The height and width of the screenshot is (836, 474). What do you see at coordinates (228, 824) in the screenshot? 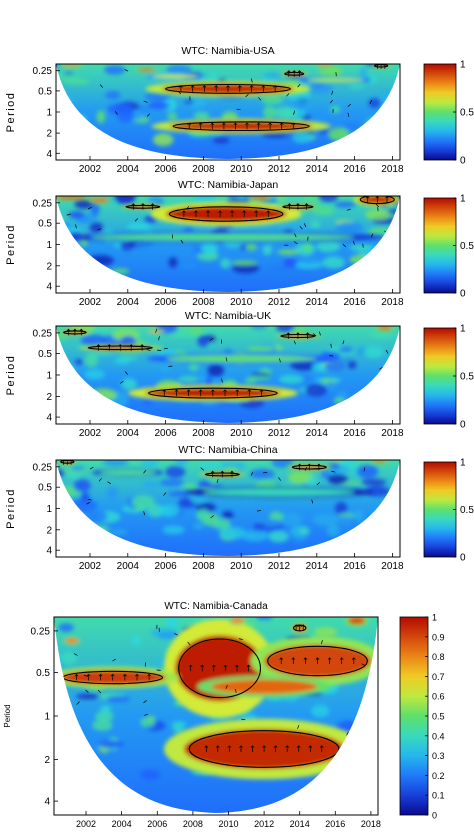
I see `x-tick-label: 2010` at bounding box center [228, 824].